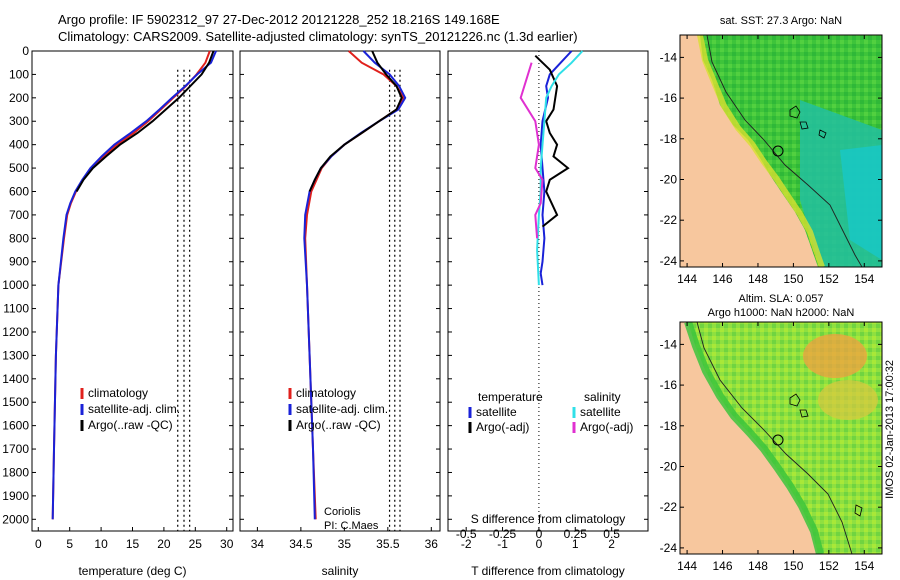  I want to click on depth-tick-label: 1500, so click(15, 402).